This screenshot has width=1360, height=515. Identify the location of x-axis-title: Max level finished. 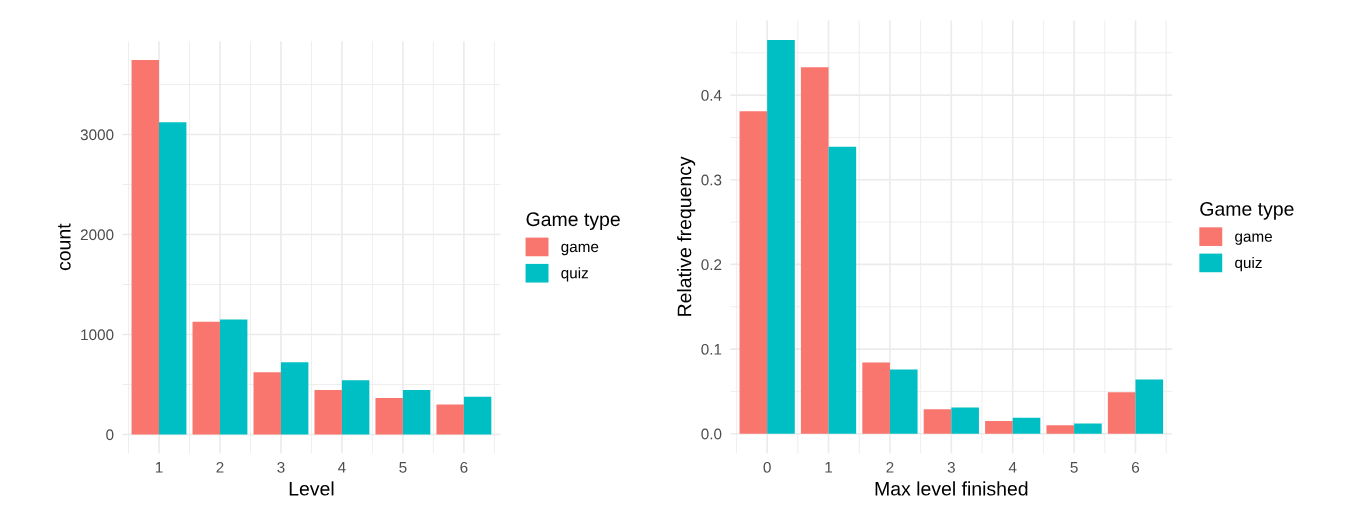
(951, 488).